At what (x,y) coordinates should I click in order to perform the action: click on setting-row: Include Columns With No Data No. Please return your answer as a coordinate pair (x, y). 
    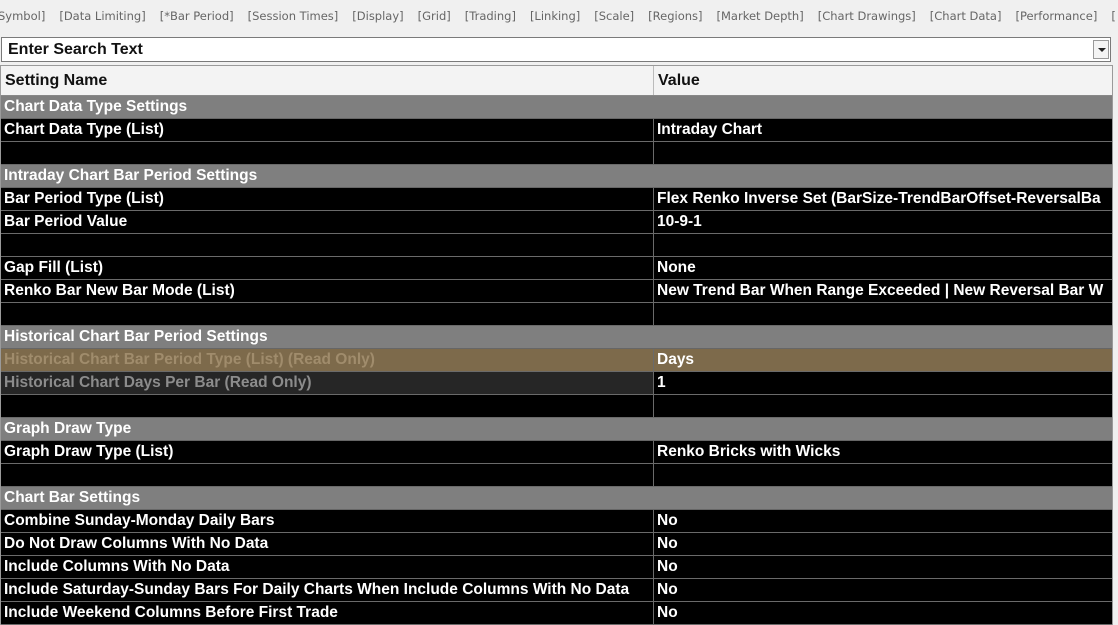
    Looking at the image, I should click on (556, 567).